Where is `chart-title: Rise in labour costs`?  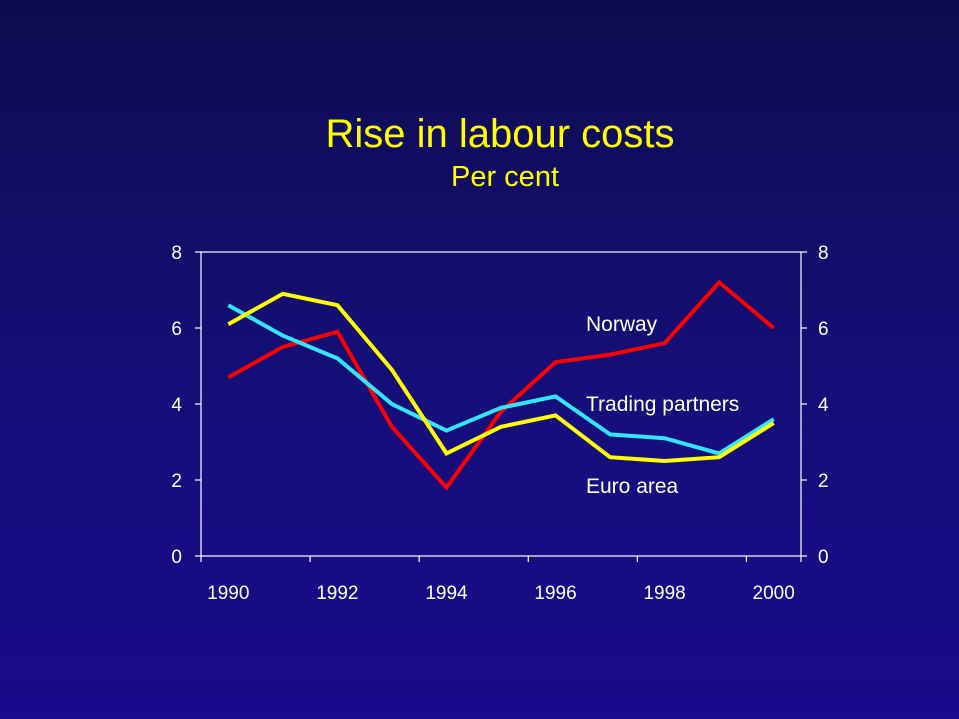
chart-title: Rise in labour costs is located at coordinates (500, 134).